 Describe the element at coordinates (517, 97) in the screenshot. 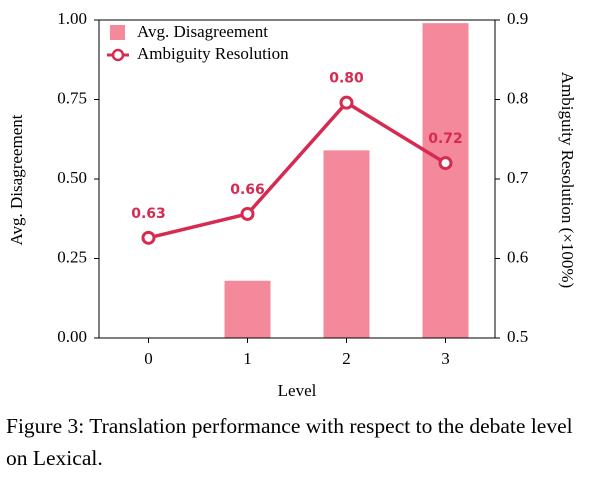

I see `y2-tick-label: 0.8` at that location.